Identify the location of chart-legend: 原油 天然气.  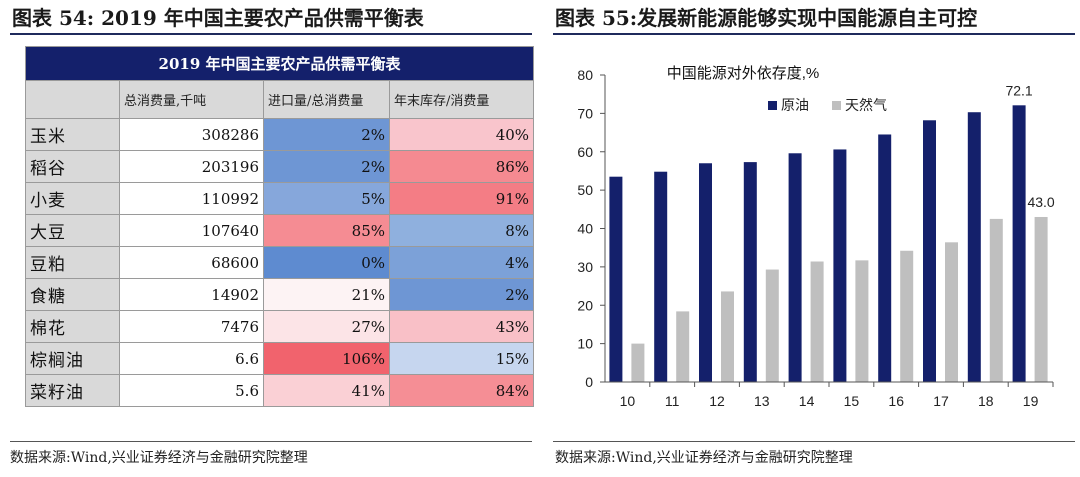
(827, 105).